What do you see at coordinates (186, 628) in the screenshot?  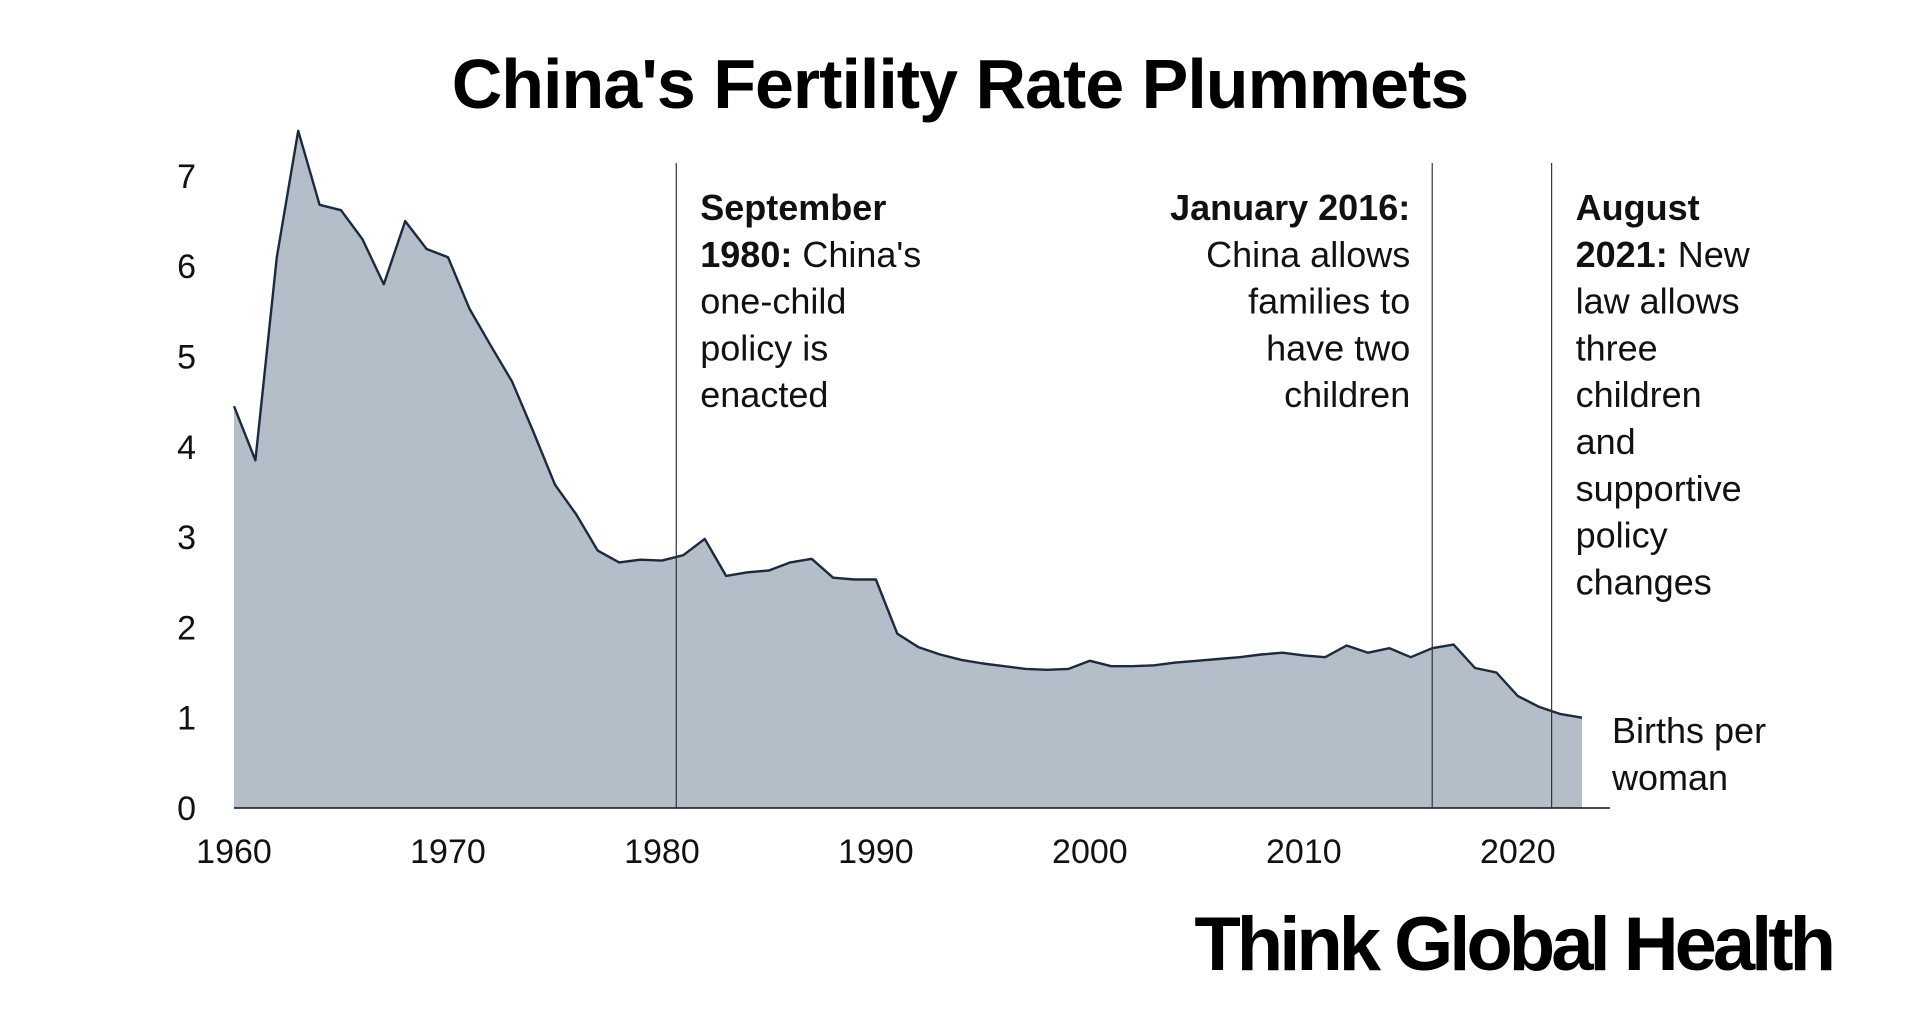 I see `y-tick-label: 2` at bounding box center [186, 628].